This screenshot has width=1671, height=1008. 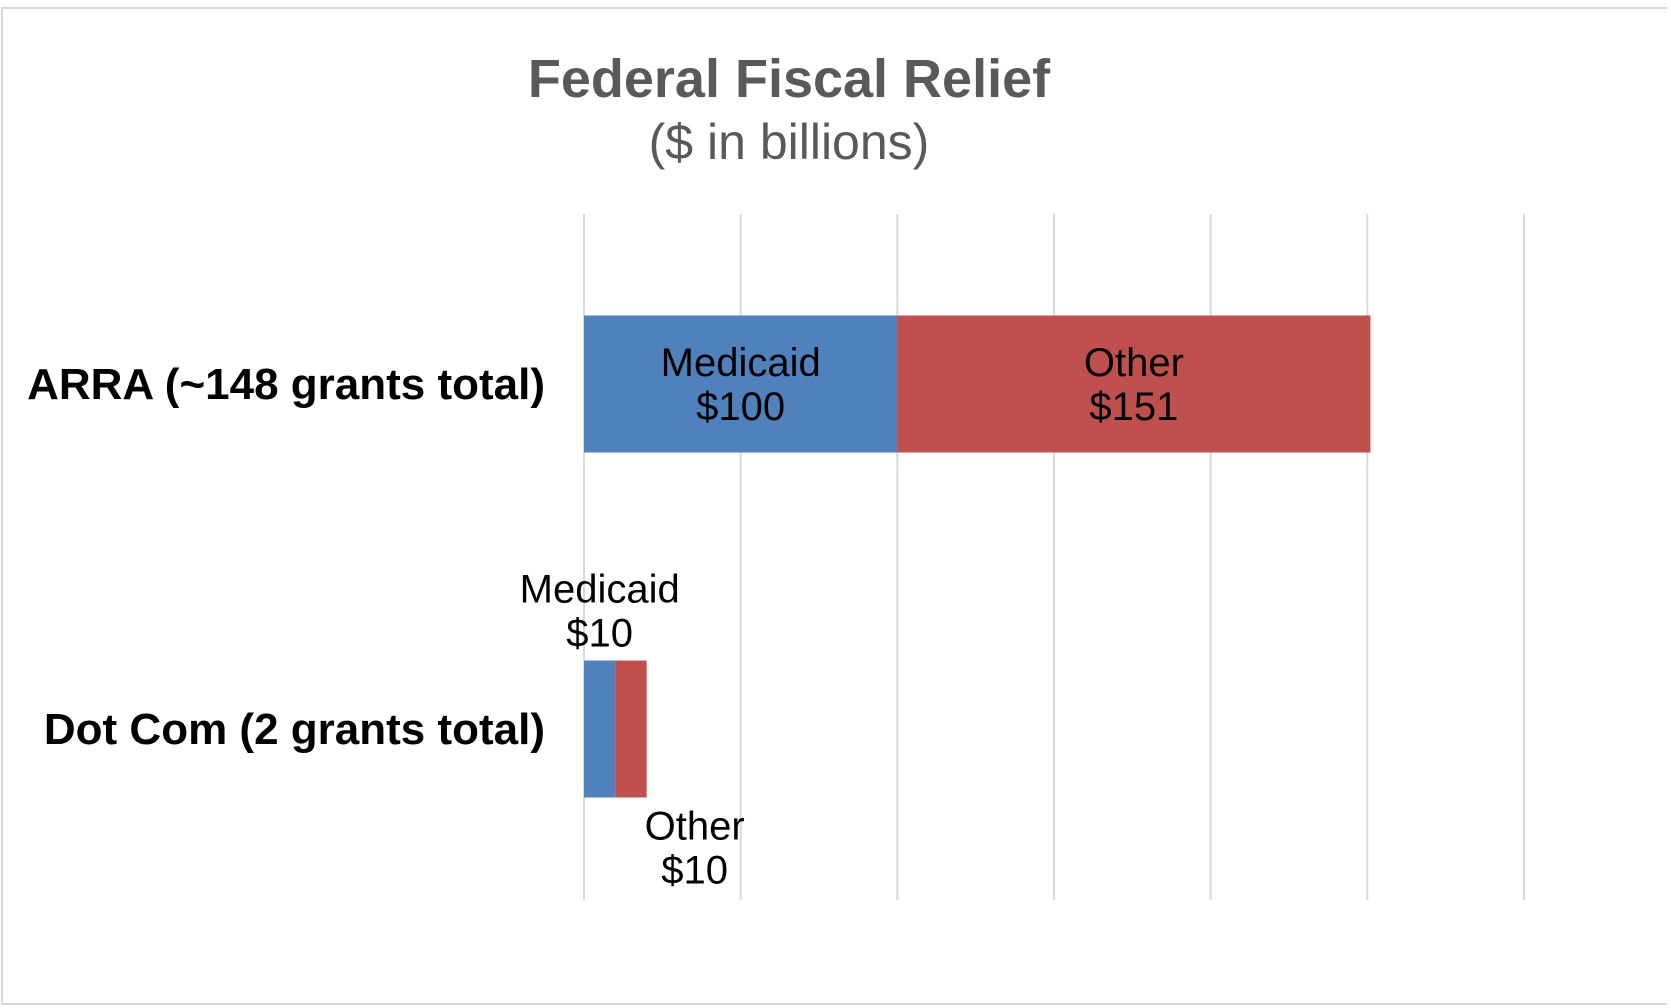 I want to click on data-label-other-0: Other $151, so click(x=1134, y=385).